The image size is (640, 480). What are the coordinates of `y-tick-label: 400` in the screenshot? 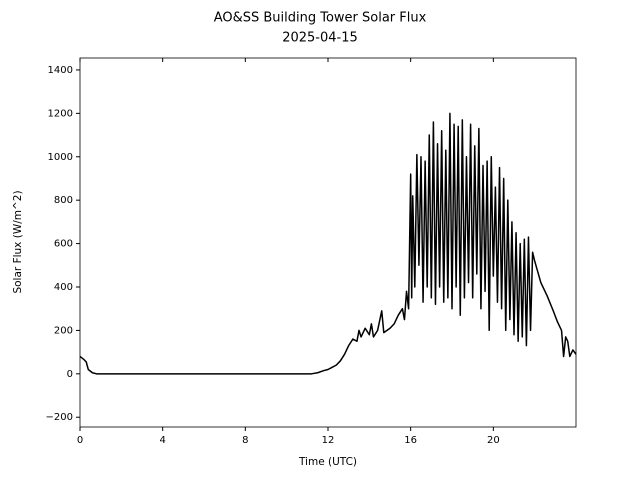 It's located at (63, 287).